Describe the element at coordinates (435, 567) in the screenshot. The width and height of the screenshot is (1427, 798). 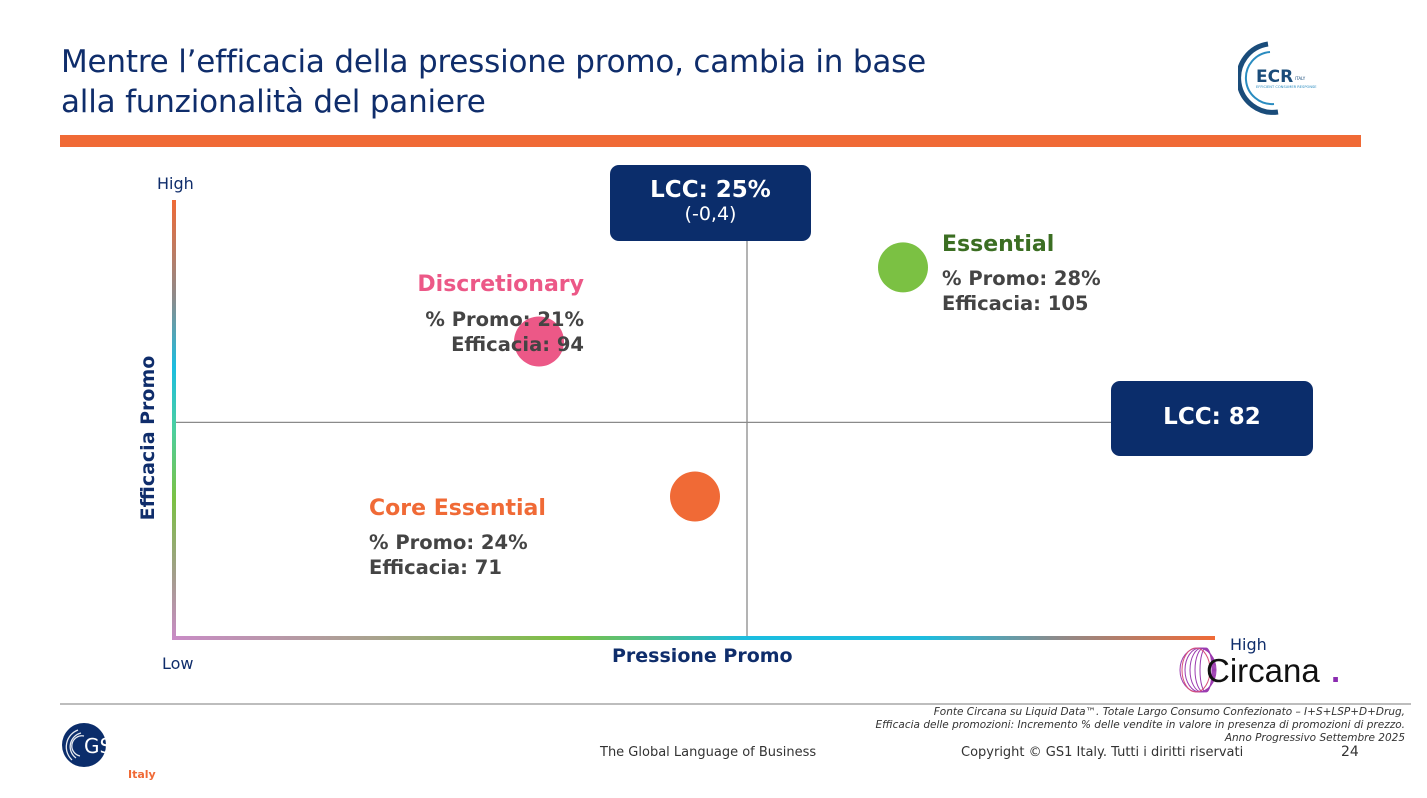
I see `label-core-essential-efficacia: Efficacia: 71` at that location.